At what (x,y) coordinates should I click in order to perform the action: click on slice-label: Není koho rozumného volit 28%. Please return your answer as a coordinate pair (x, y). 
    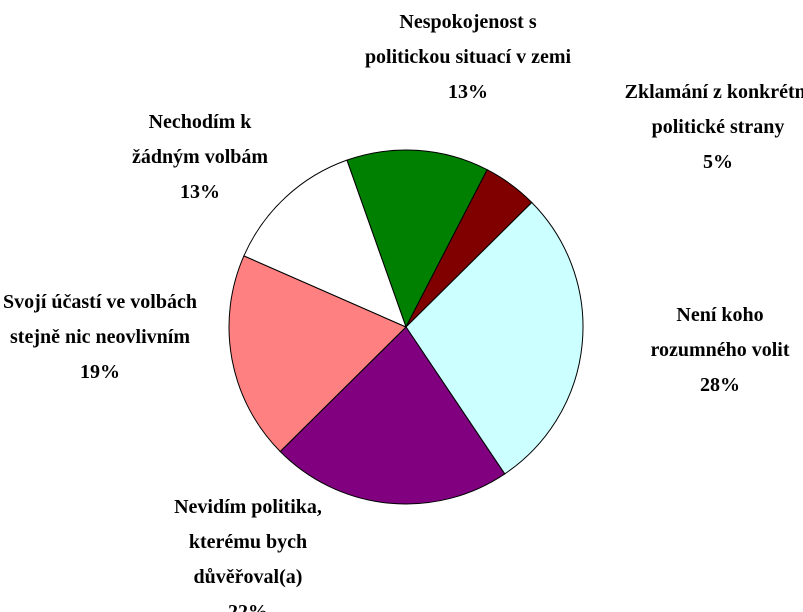
    Looking at the image, I should click on (716, 350).